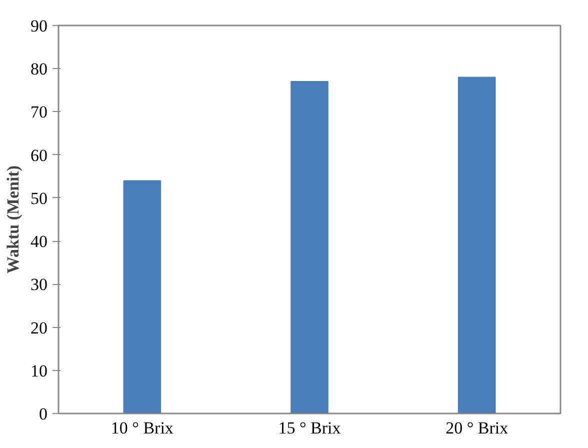  What do you see at coordinates (39, 112) in the screenshot?
I see `y-tick-label: 70` at bounding box center [39, 112].